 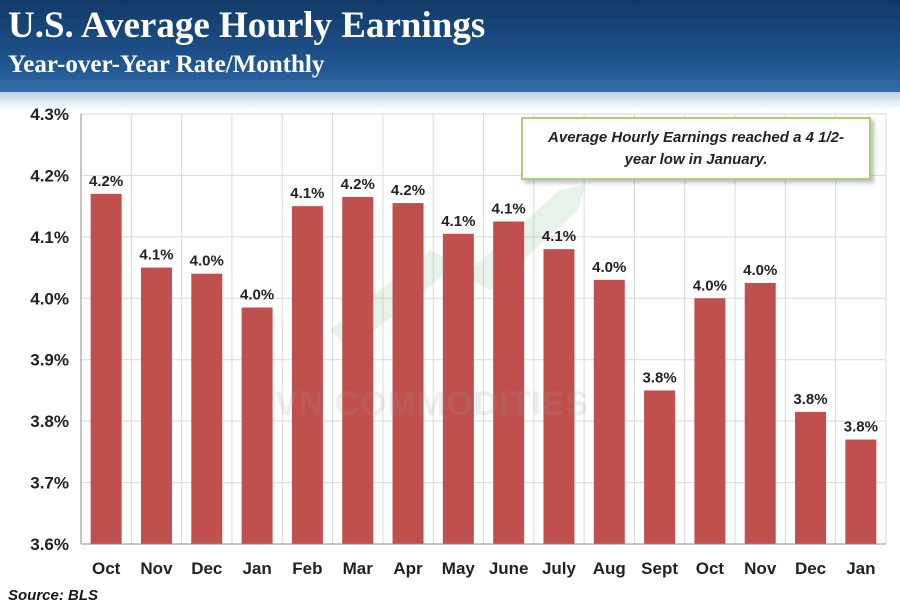 I want to click on x-tick-label: Sept, so click(x=659, y=568).